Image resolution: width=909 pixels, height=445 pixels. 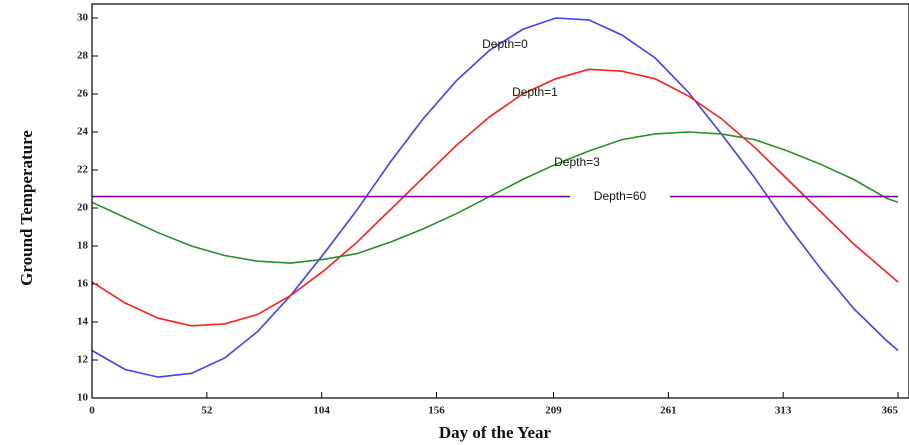 What do you see at coordinates (495, 432) in the screenshot?
I see `x-axis-title: Day of the Year` at bounding box center [495, 432].